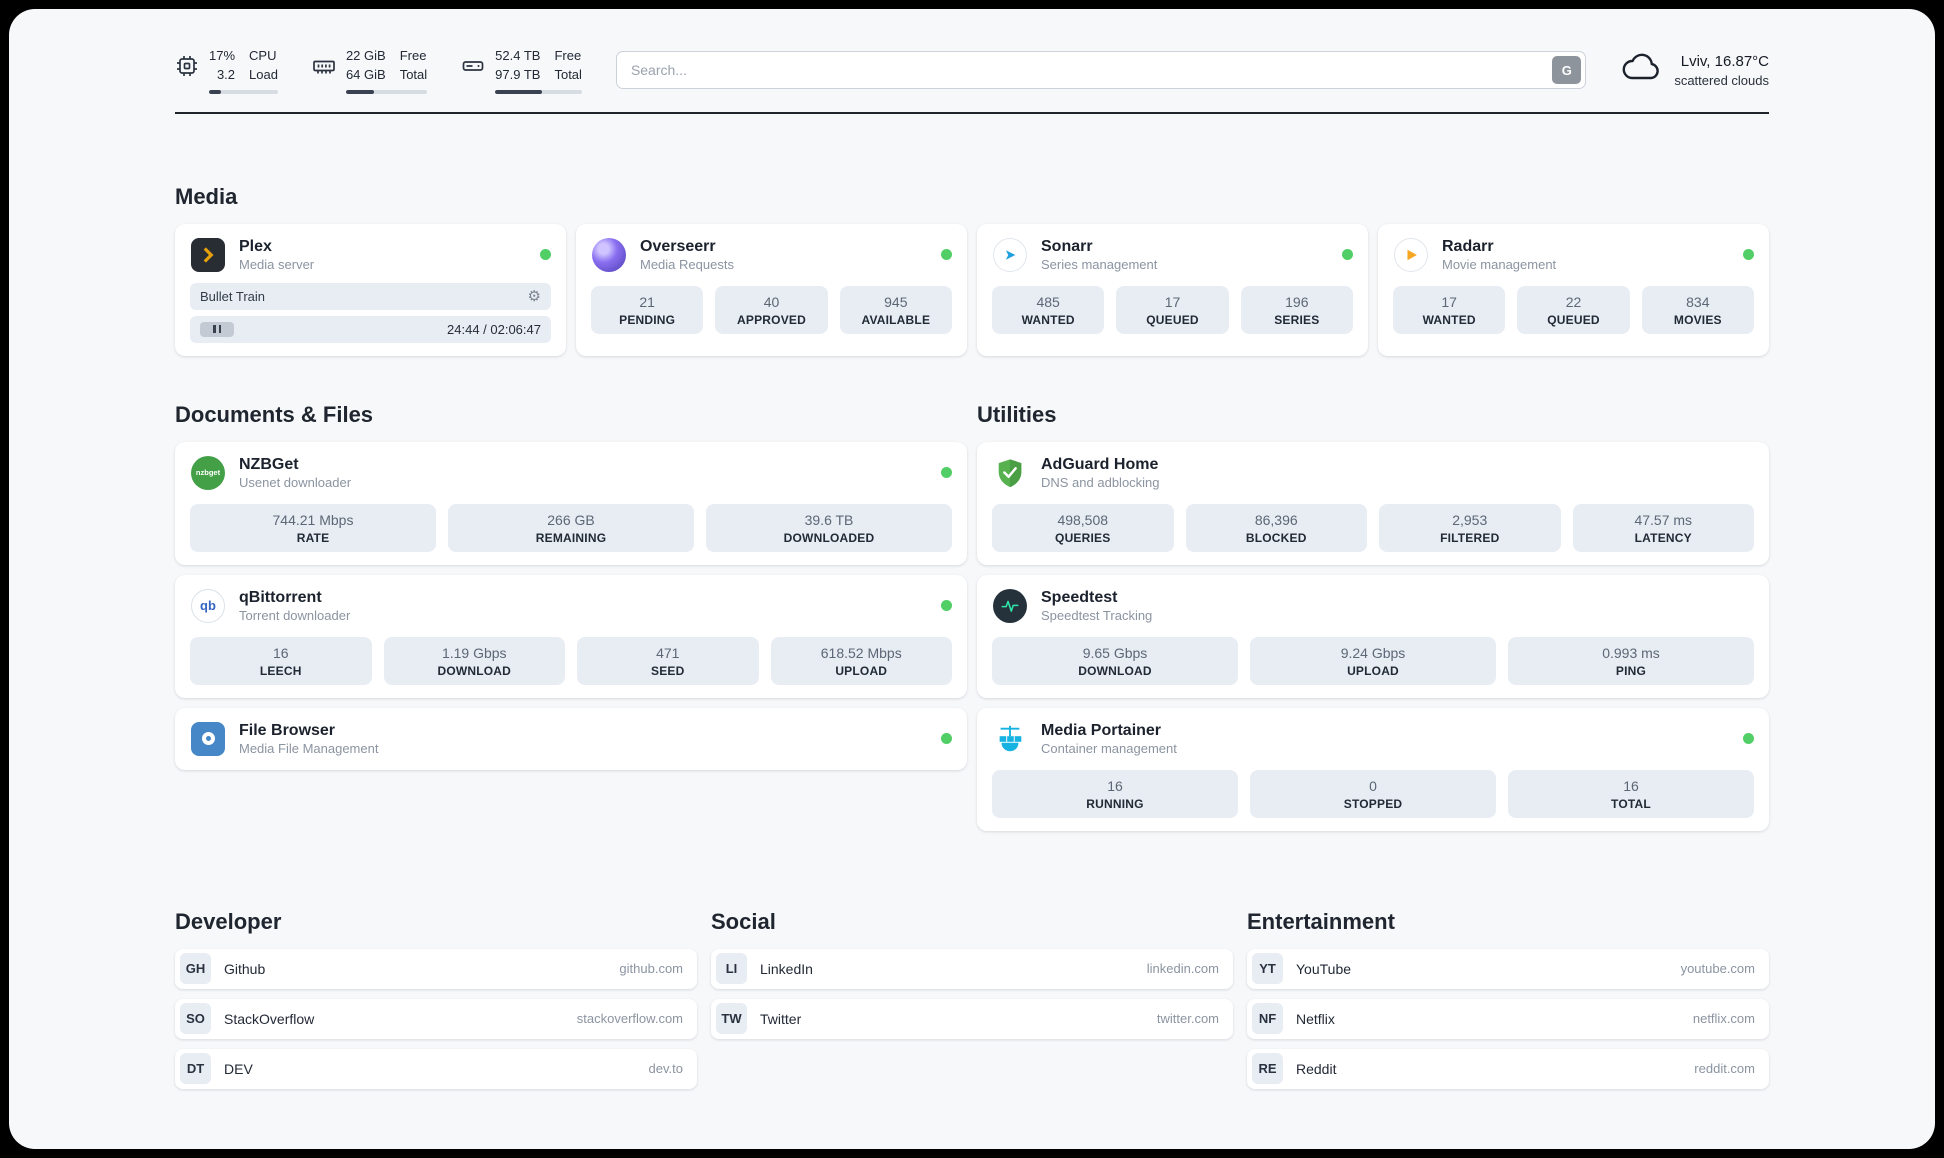  What do you see at coordinates (365, 55) in the screenshot?
I see `ram-free-value: 22 GiB` at bounding box center [365, 55].